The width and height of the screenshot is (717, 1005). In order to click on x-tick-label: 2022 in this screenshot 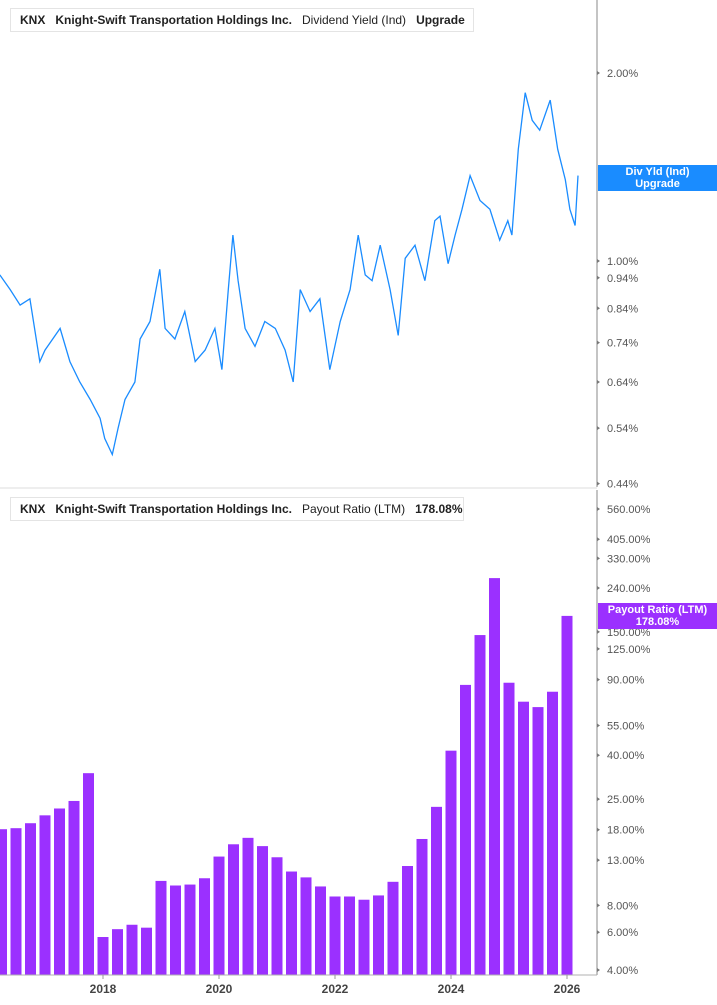, I will do `click(335, 989)`.